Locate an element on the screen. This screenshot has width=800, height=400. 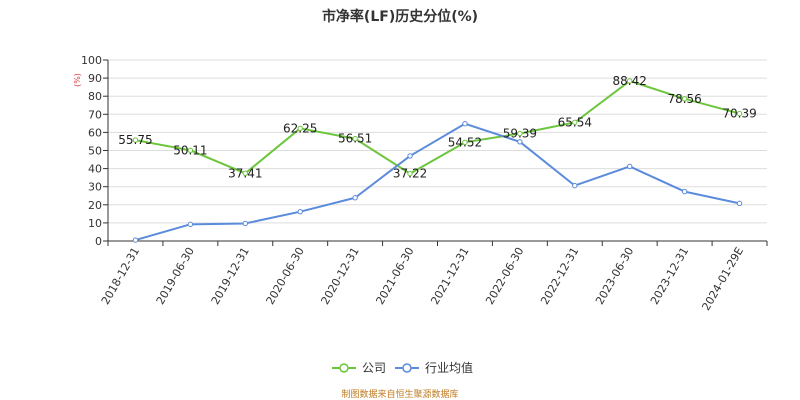
x-tick-label: 2024-01-29E is located at coordinates (722, 279).